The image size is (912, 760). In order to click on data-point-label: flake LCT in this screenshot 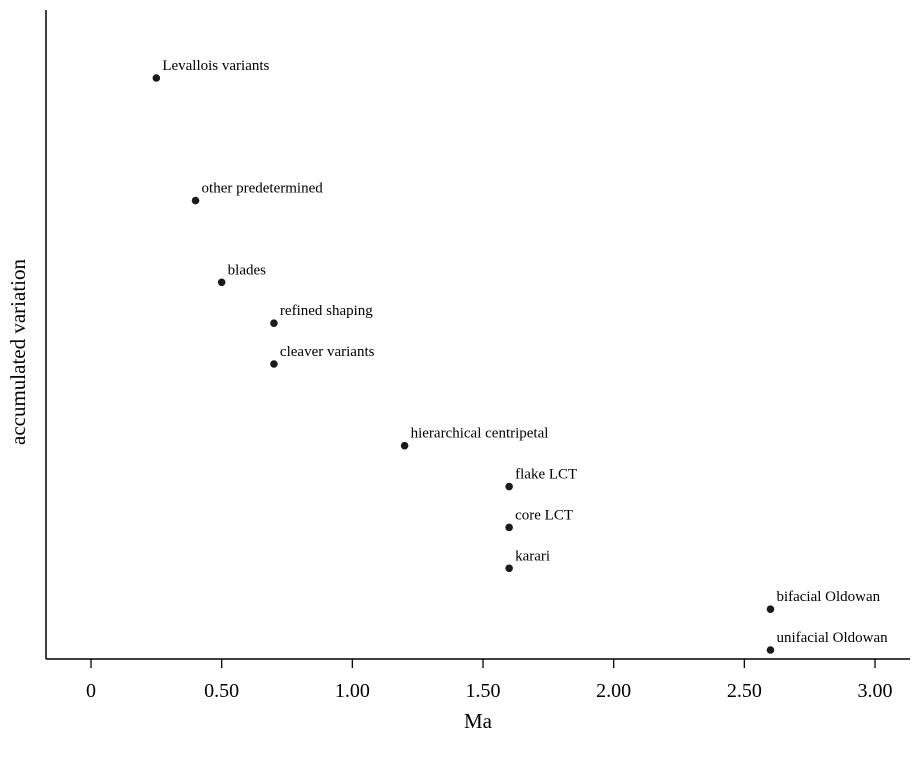, I will do `click(546, 475)`.